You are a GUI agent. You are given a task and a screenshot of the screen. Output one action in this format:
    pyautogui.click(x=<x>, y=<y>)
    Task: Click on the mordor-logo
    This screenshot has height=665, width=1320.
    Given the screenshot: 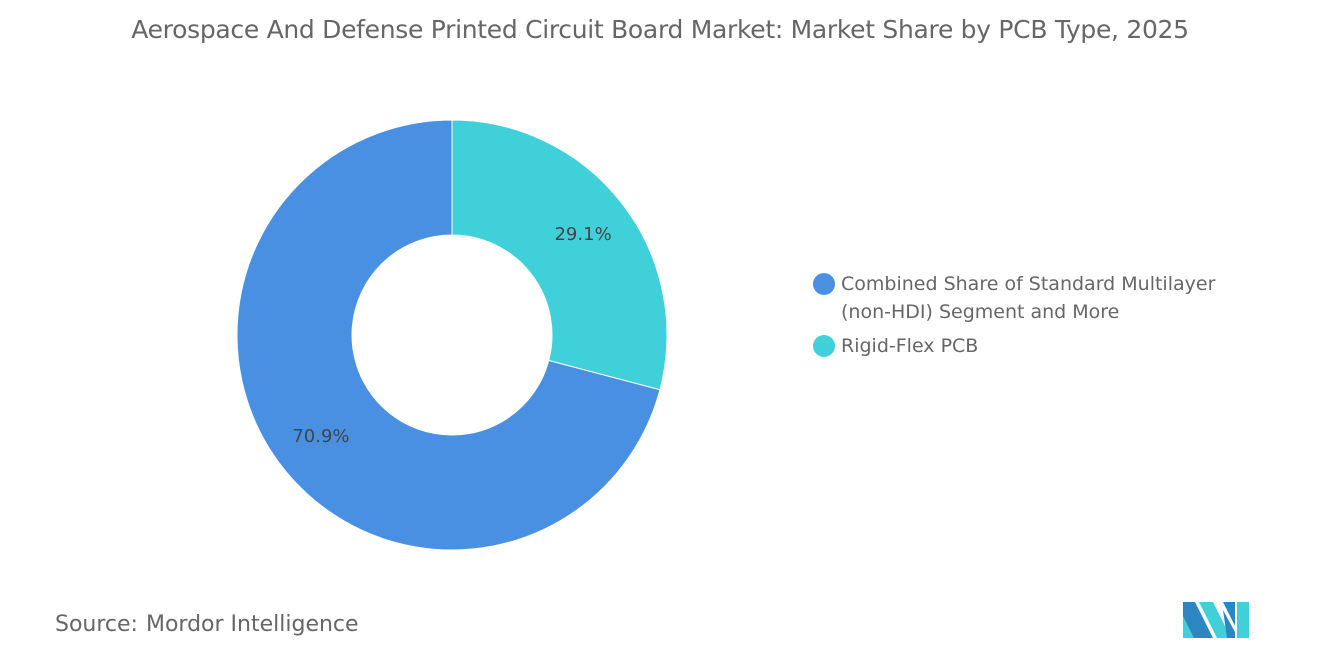 What is the action you would take?
    pyautogui.click(x=1216, y=620)
    